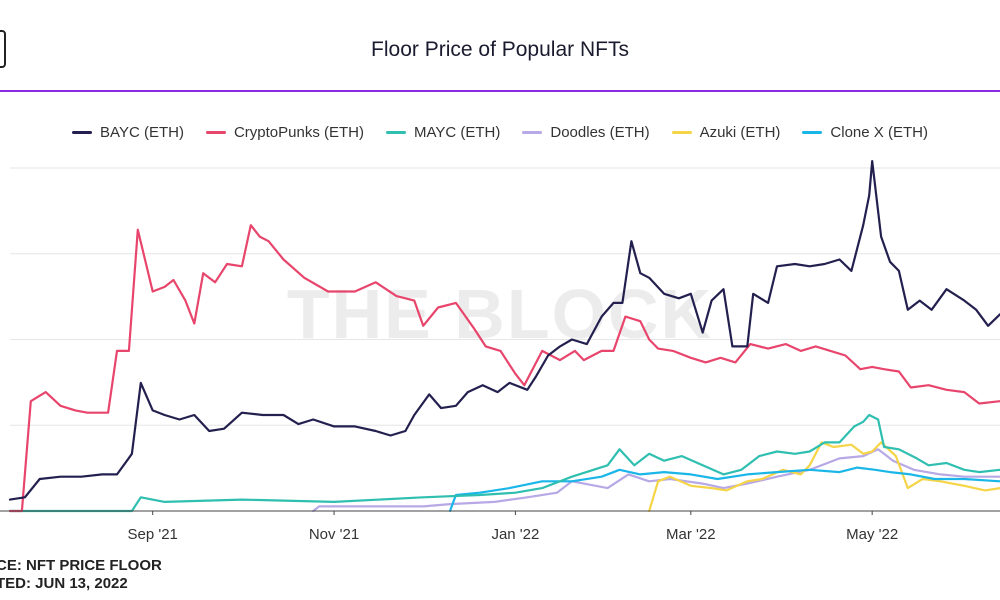 Image resolution: width=1000 pixels, height=600 pixels. I want to click on legend-item: BAYC (ETH), so click(128, 132).